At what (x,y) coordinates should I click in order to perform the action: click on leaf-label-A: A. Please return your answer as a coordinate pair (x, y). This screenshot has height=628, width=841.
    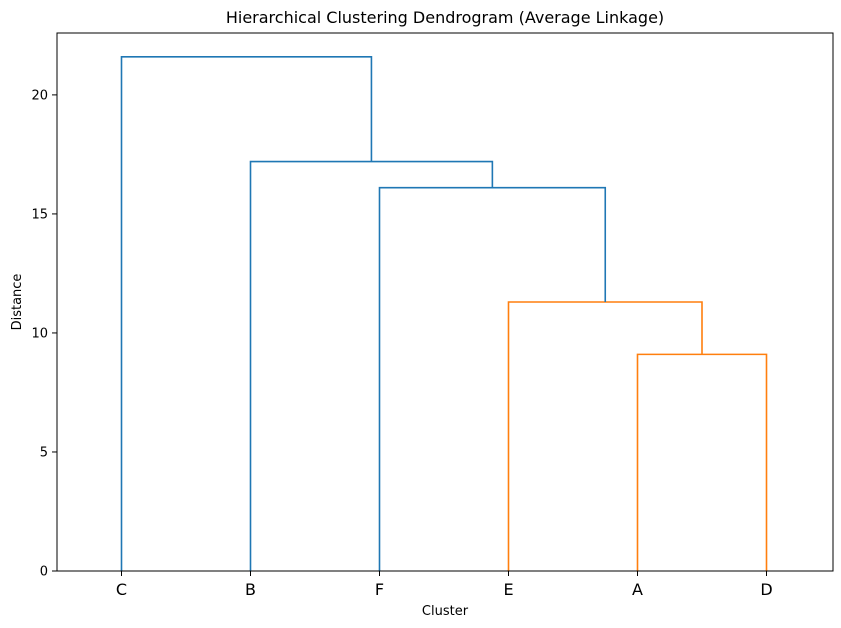
    Looking at the image, I should click on (637, 589).